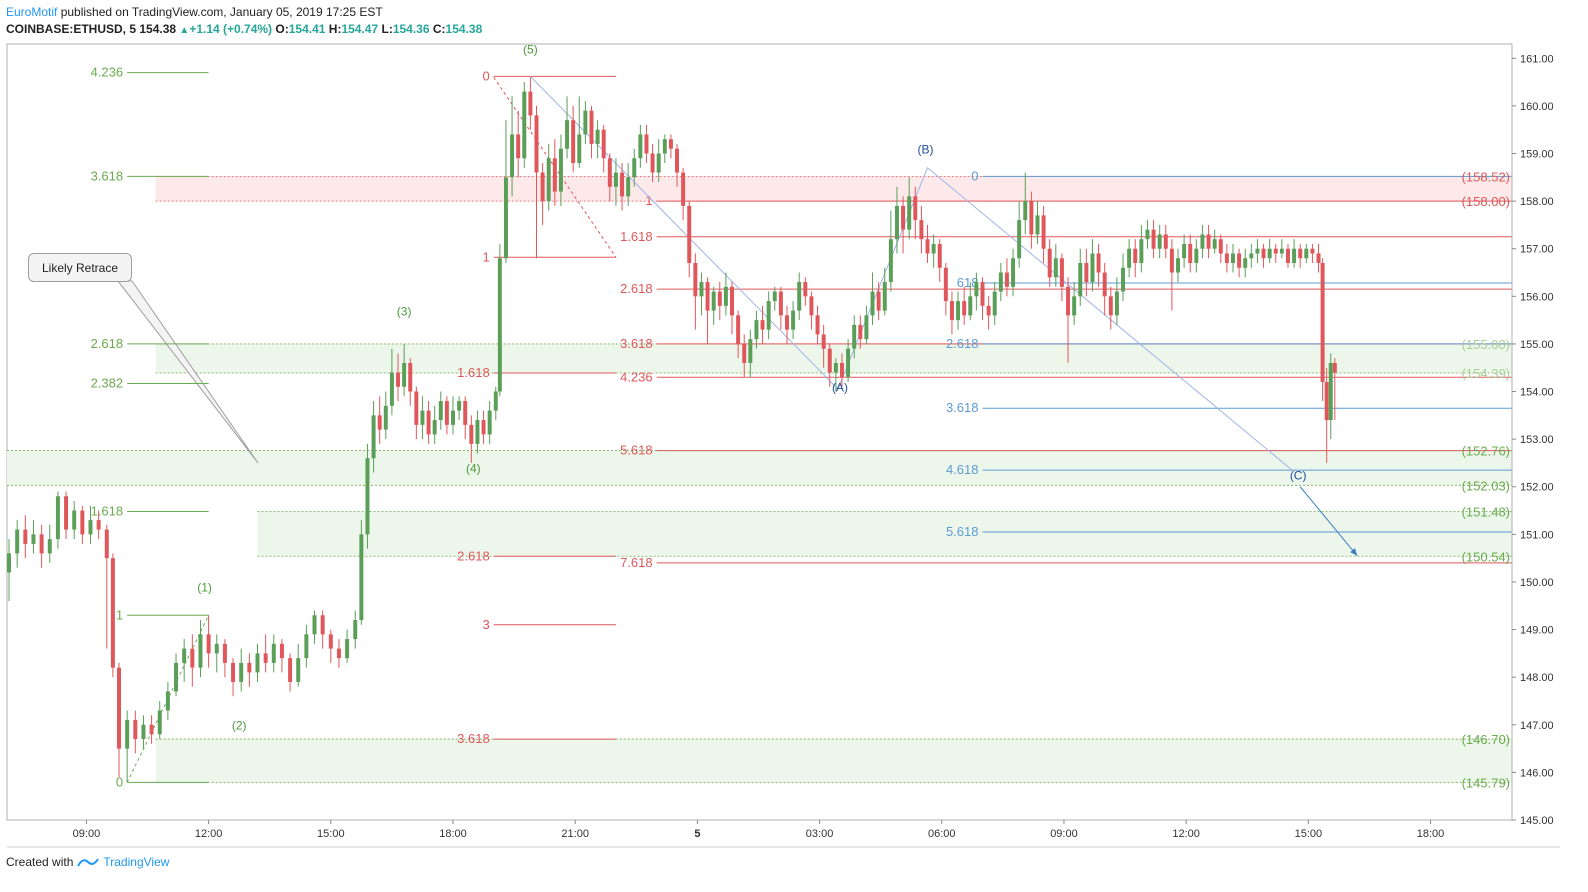 This screenshot has height=892, width=1588. Describe the element at coordinates (136, 862) in the screenshot. I see `tradingview-brand: TradingView` at that location.